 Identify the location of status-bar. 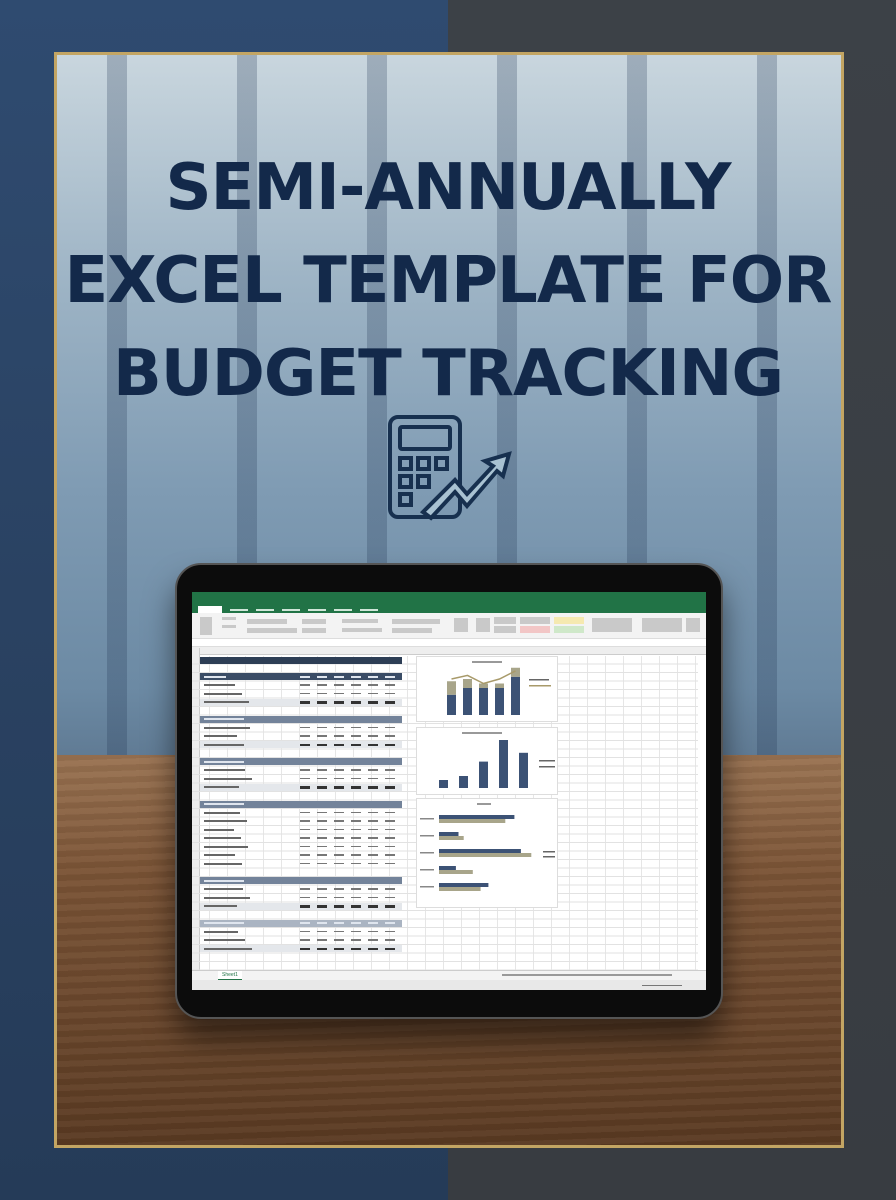
(449, 985).